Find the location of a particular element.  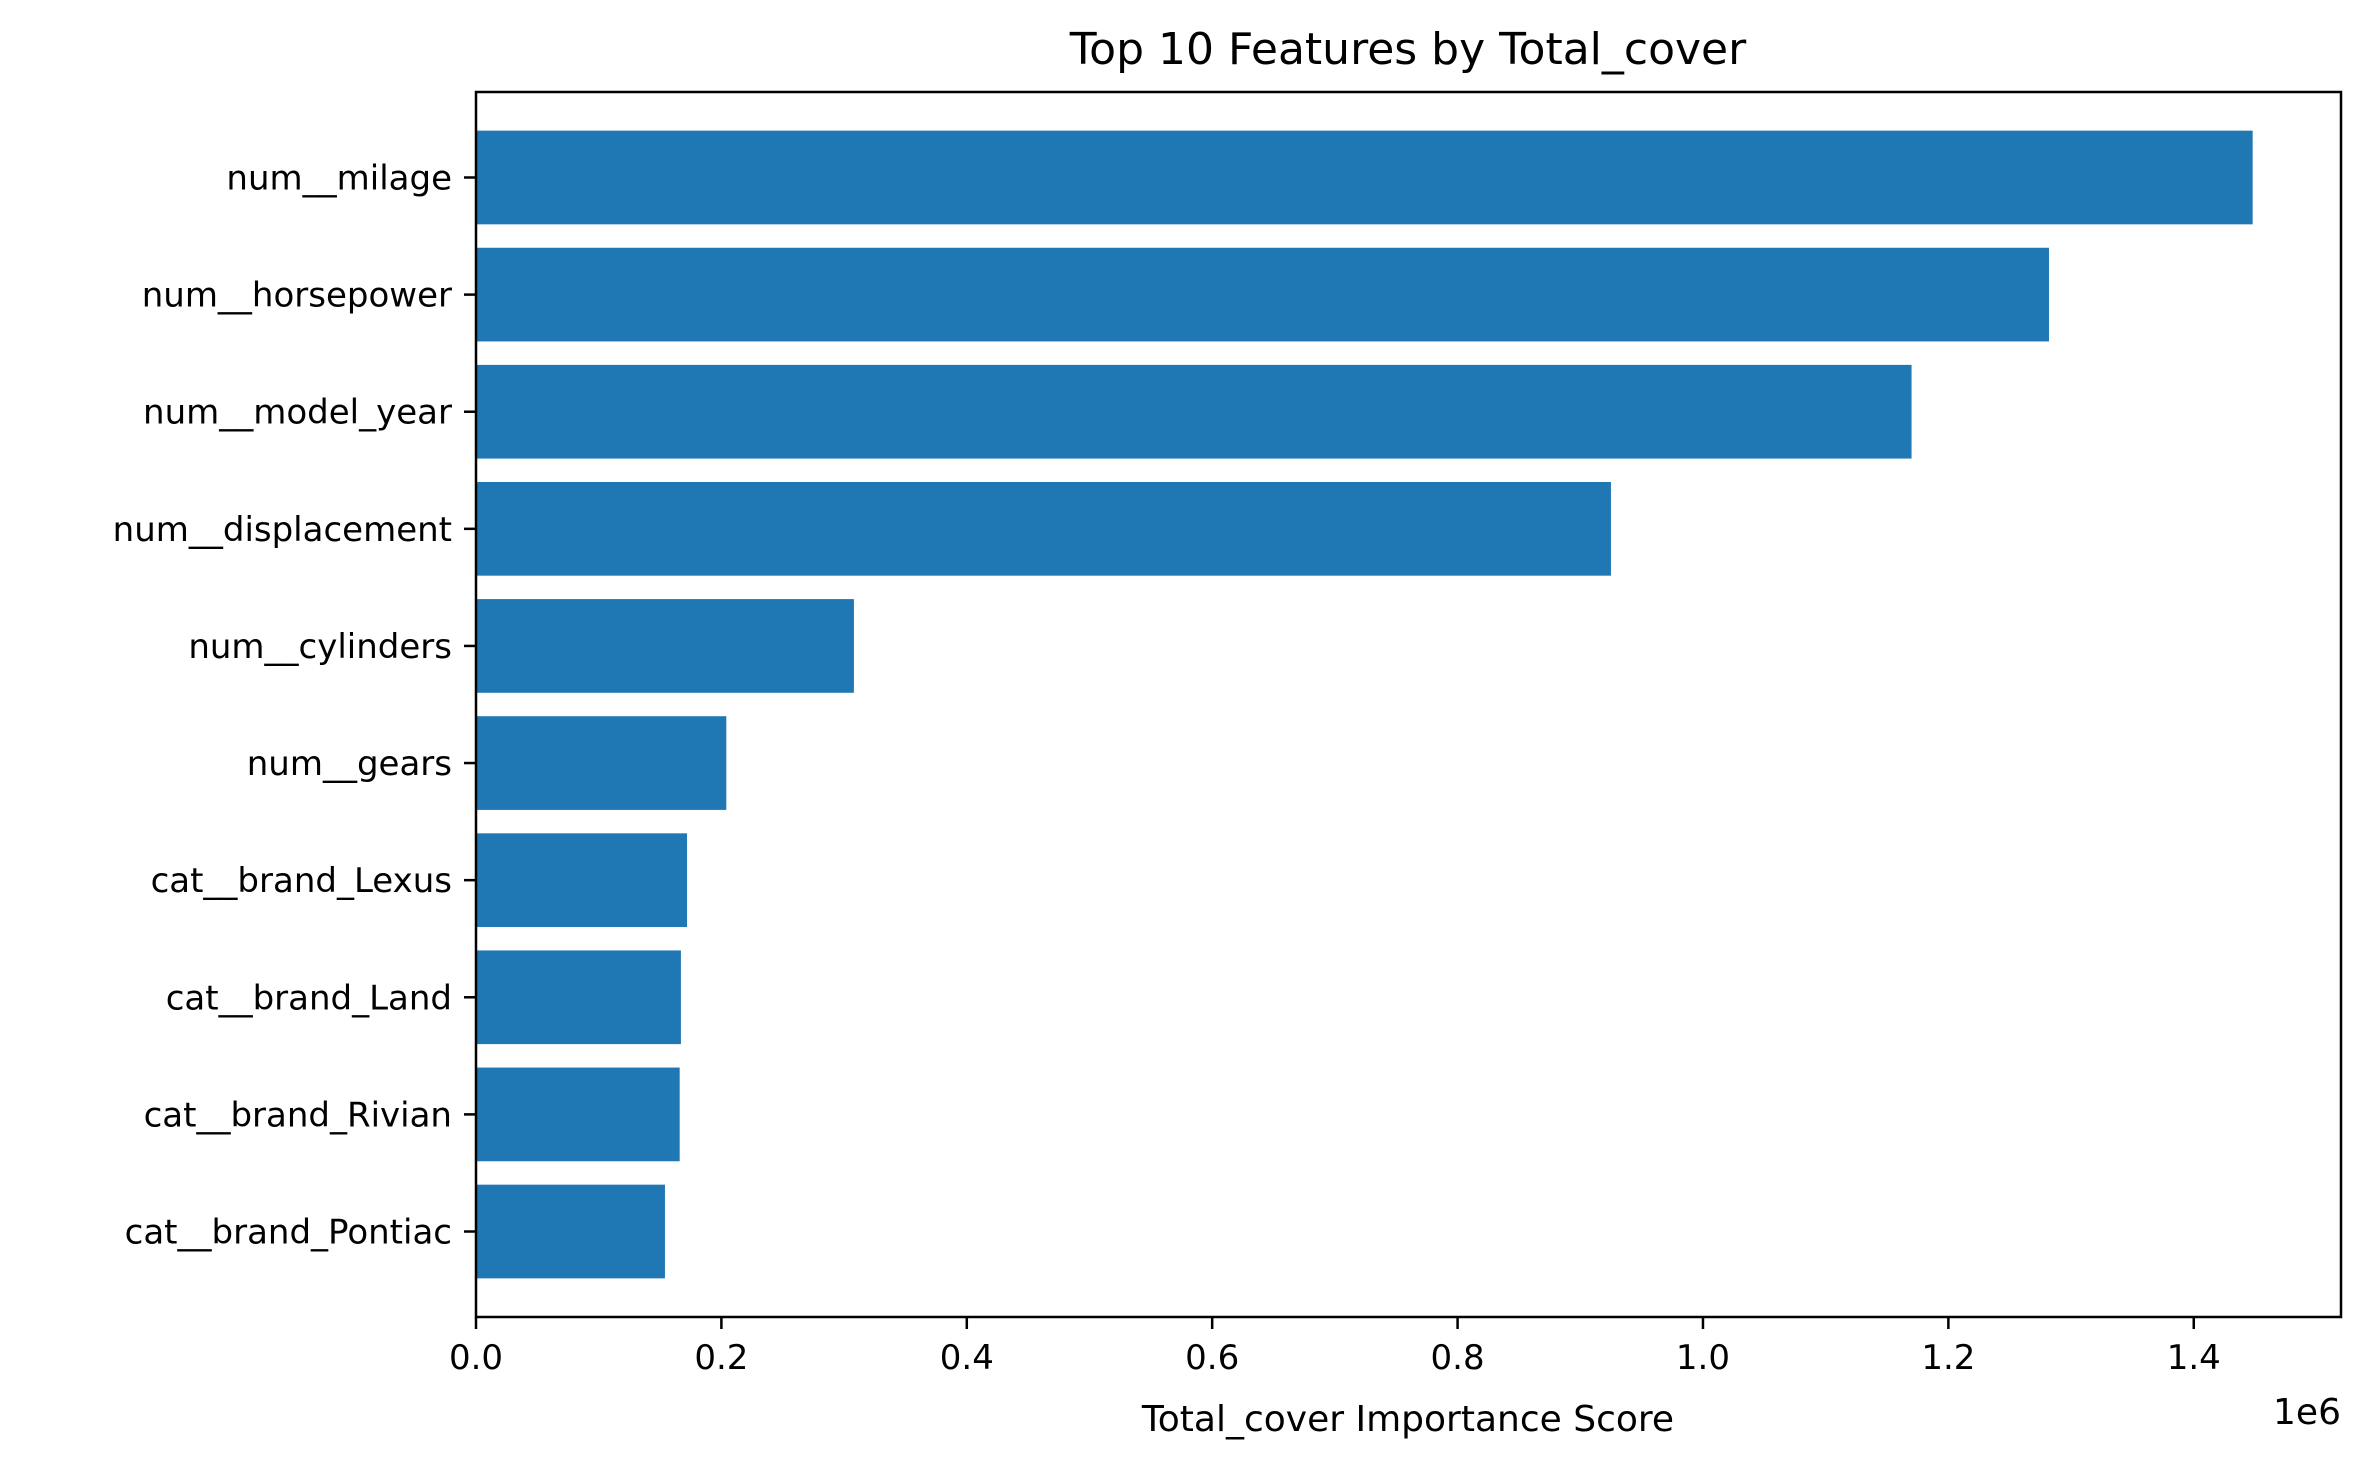

y-tick-label: cat__brand_Pontiac is located at coordinates (288, 1233).